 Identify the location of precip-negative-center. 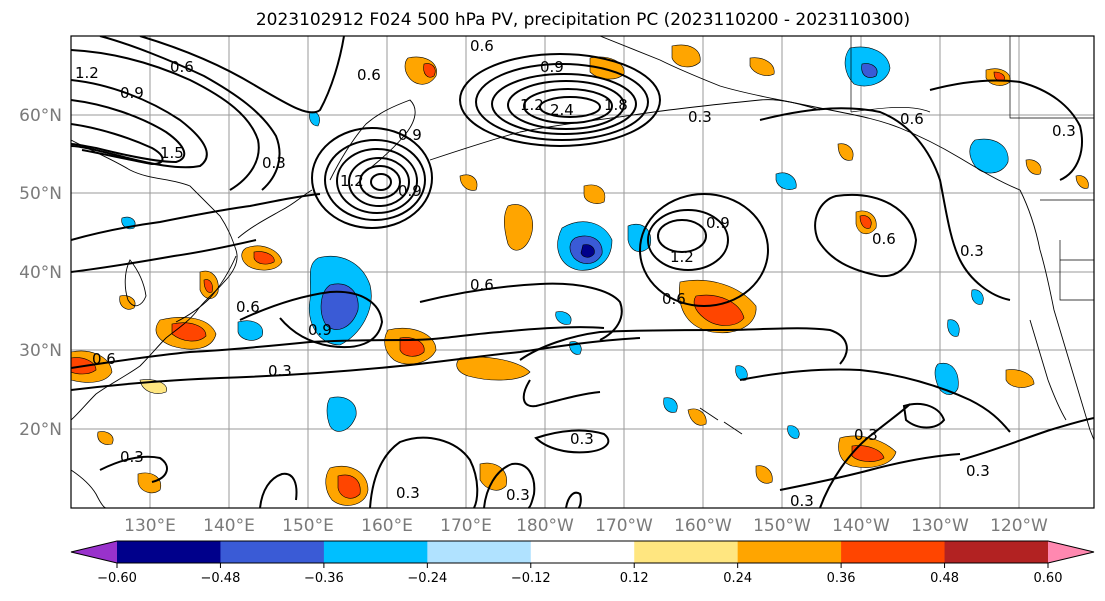
(587, 251).